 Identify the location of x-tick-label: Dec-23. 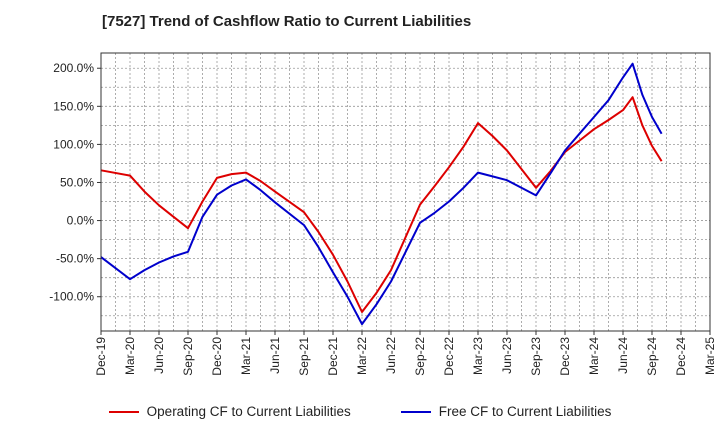
(565, 356).